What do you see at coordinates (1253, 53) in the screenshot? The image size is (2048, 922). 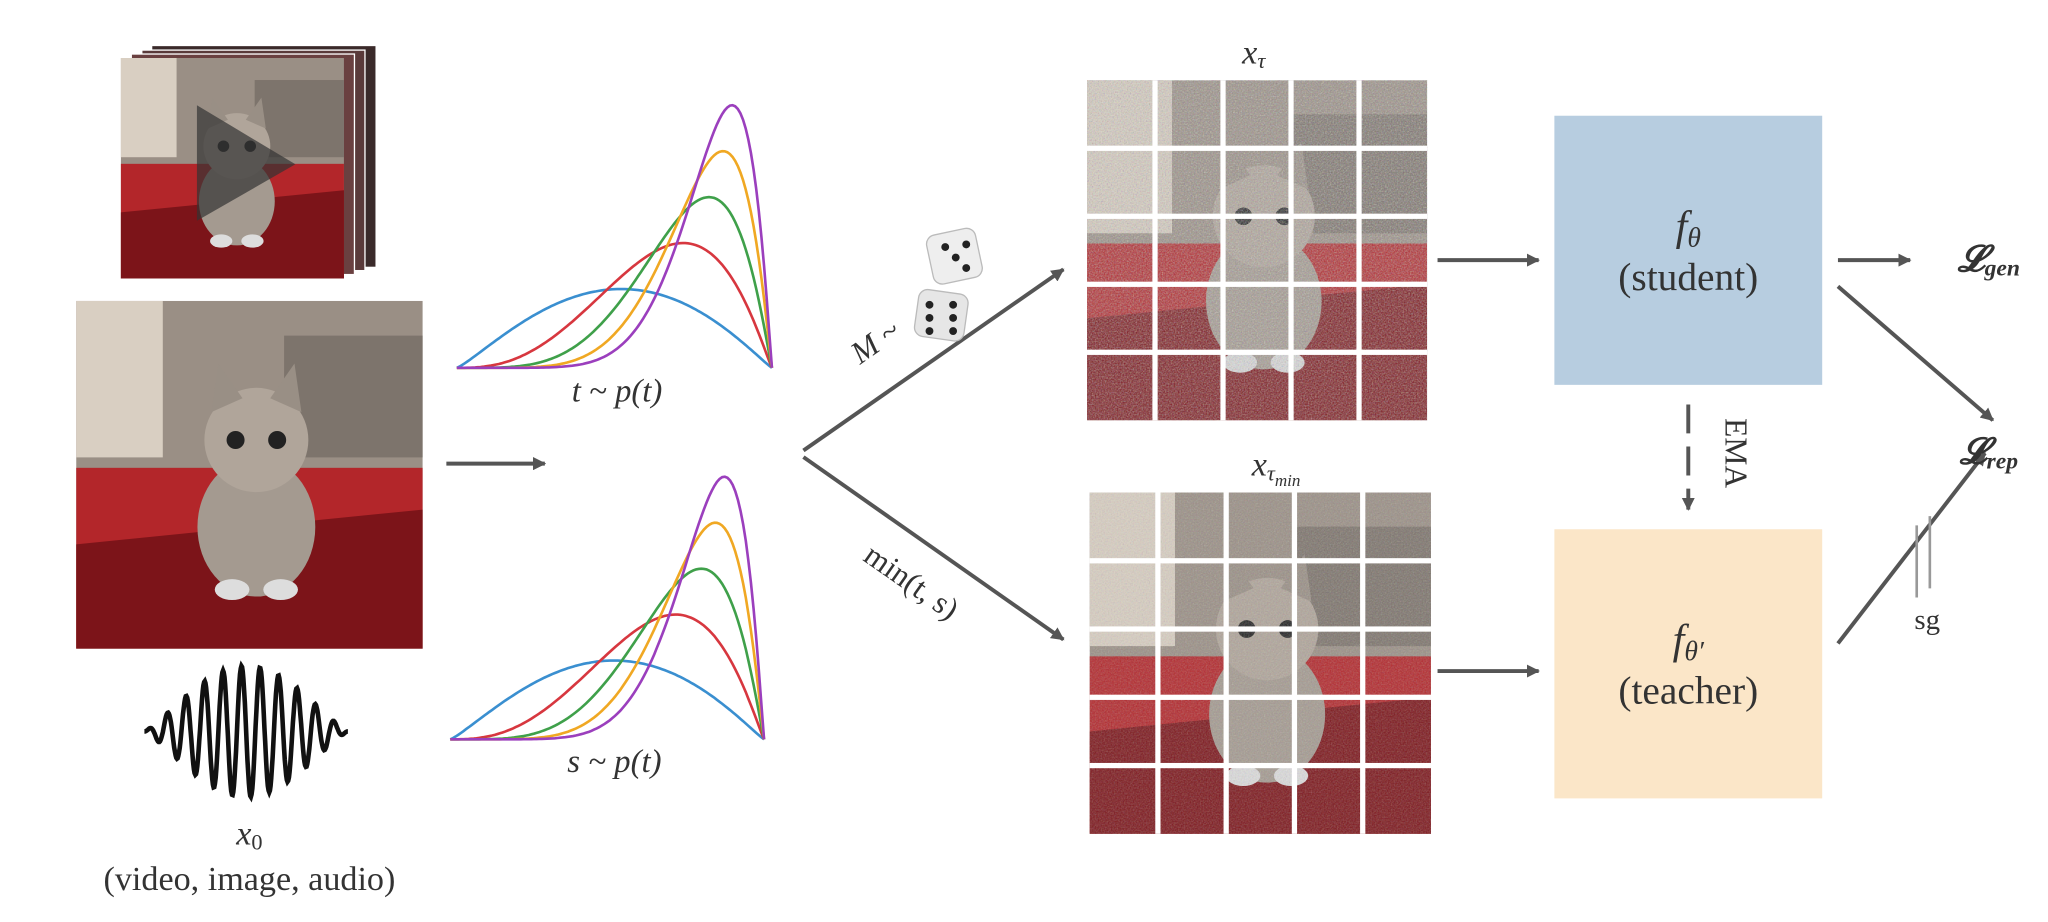 I see `grid-symbol: xτ` at bounding box center [1253, 53].